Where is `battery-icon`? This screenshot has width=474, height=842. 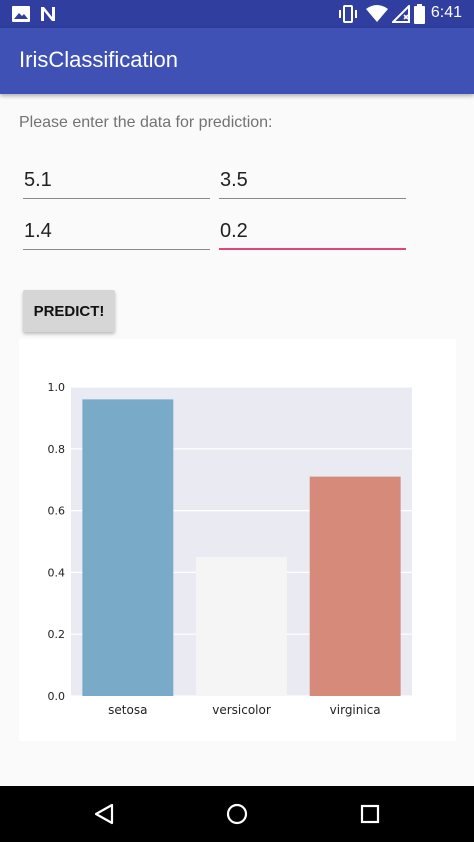
battery-icon is located at coordinates (419, 14).